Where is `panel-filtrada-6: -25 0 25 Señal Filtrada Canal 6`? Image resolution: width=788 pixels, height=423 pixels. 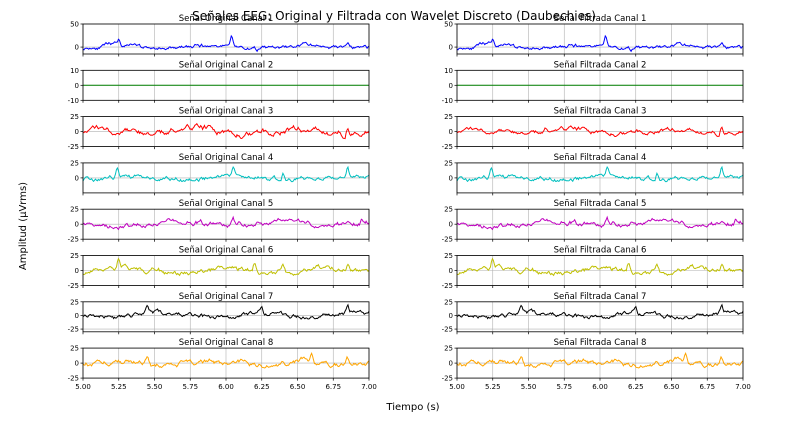 panel-filtrada-6: -25 0 25 Señal Filtrada Canal 6 is located at coordinates (593, 268).